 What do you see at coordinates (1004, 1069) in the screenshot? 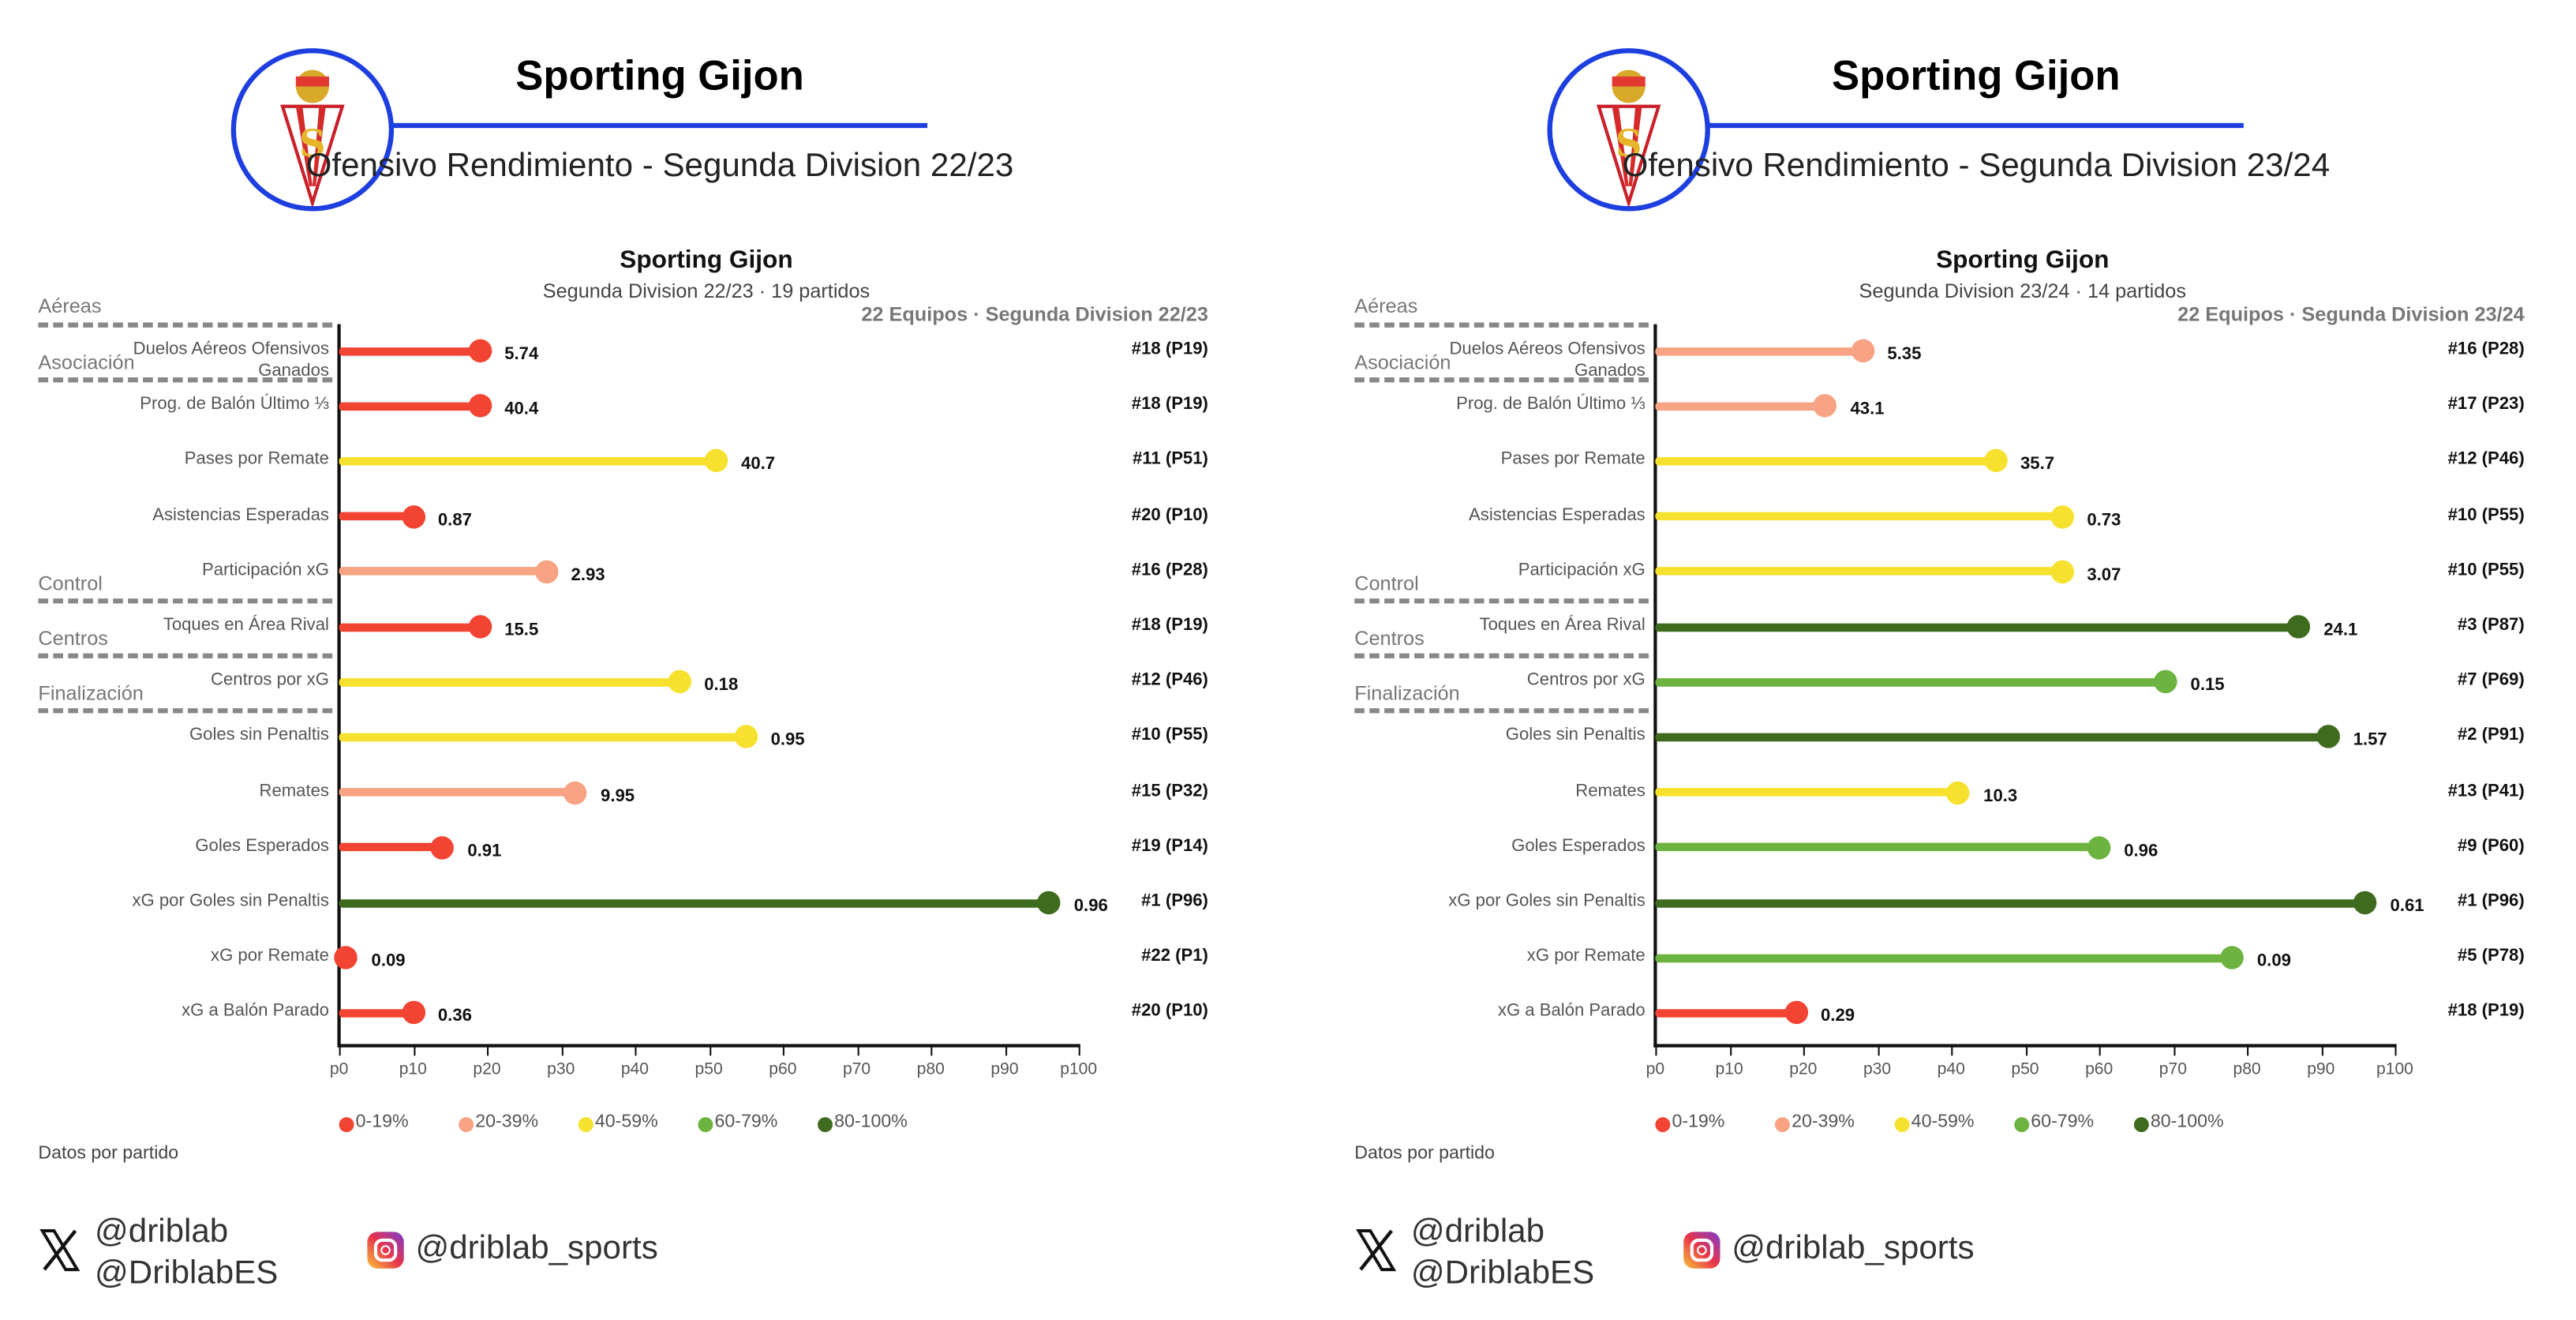
I see `x-tick-label: p90` at bounding box center [1004, 1069].